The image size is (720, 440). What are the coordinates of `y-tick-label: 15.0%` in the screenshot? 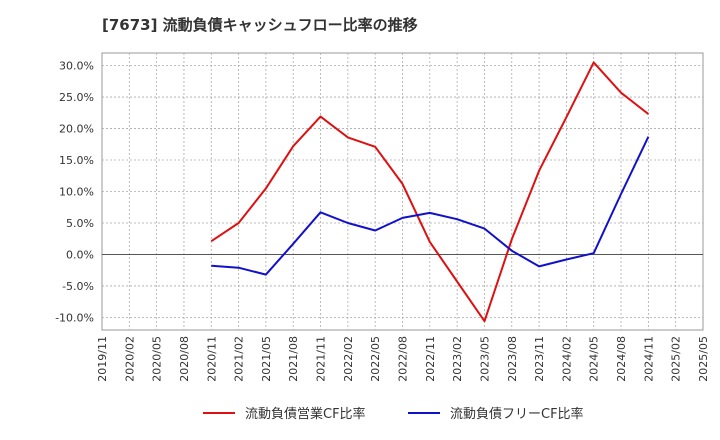 It's located at (76, 160).